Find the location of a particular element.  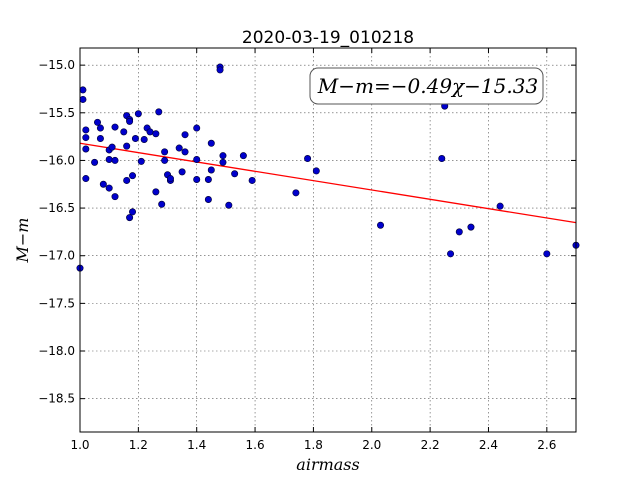

y-axis-label: M−m is located at coordinates (22, 241).